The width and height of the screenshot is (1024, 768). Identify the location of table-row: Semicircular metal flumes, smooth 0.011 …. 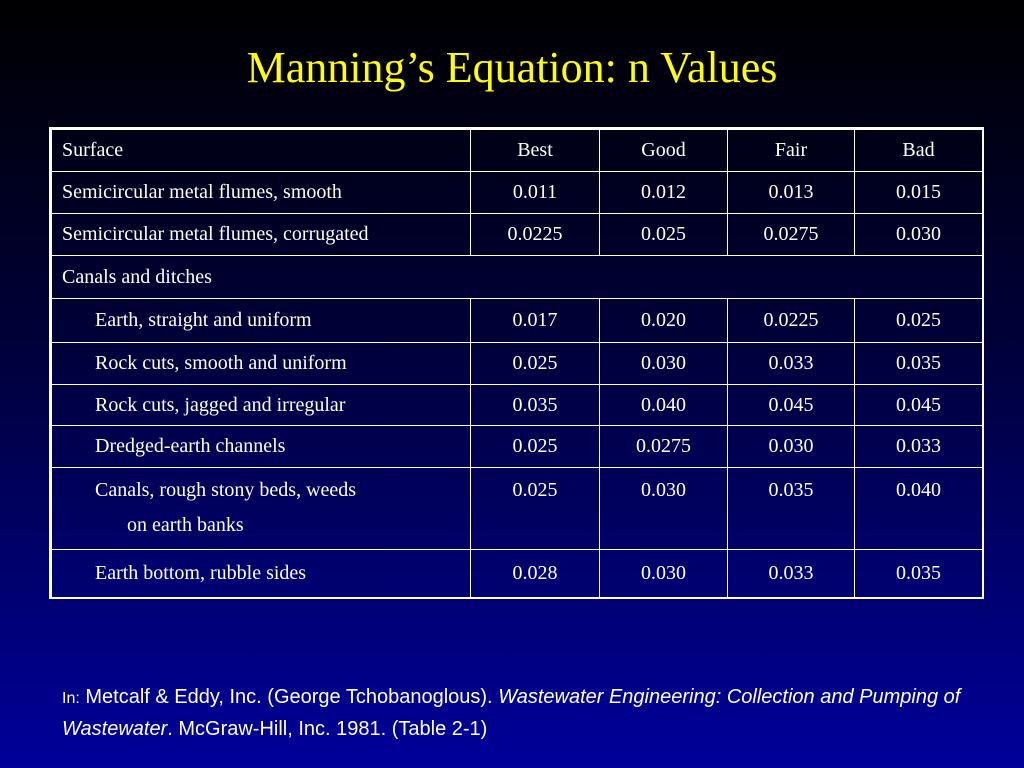
(517, 192).